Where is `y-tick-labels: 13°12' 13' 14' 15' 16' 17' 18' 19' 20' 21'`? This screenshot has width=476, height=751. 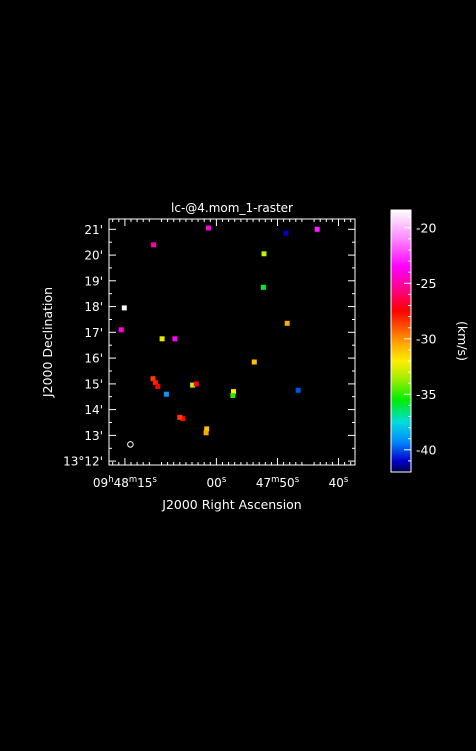
y-tick-labels: 13°12' 13' 14' 15' 16' 17' 18' 19' 20' 21' is located at coordinates (83, 346).